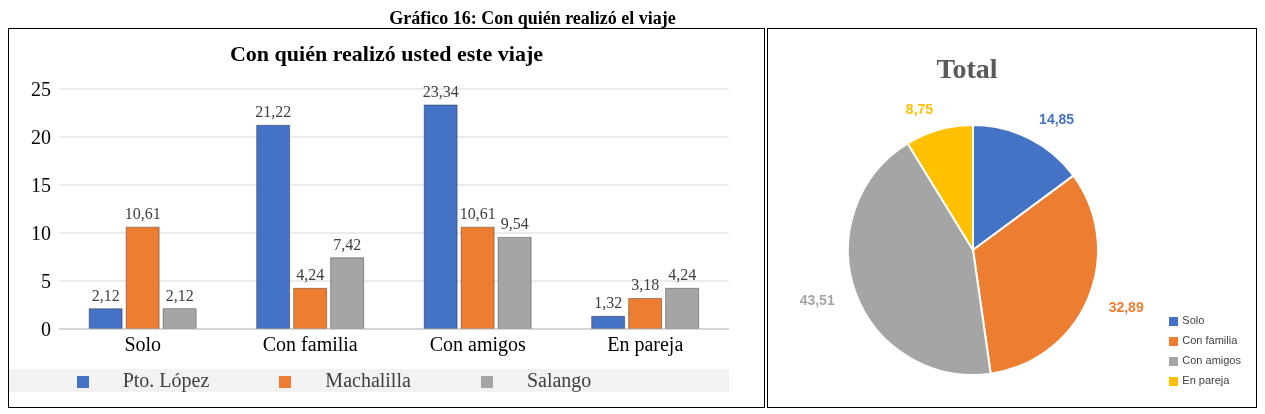  Describe the element at coordinates (1206, 380) in the screenshot. I see `legend-label: En pareja` at that location.